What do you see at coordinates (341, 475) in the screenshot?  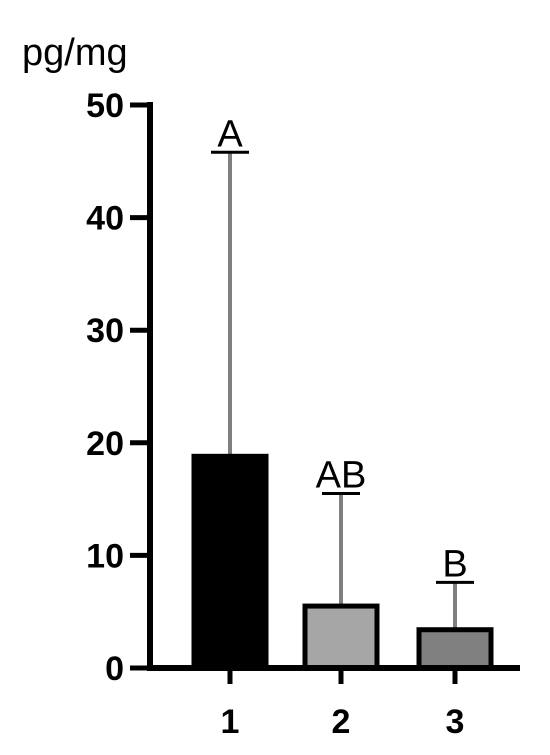 I see `significance-label-2: AB` at bounding box center [341, 475].